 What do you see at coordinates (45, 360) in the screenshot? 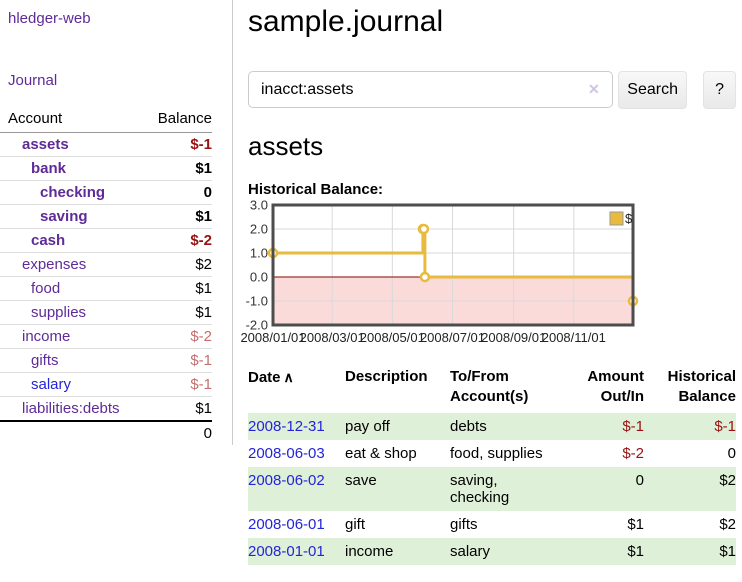
I see `sidebar-account-link-gifts: gifts` at bounding box center [45, 360].